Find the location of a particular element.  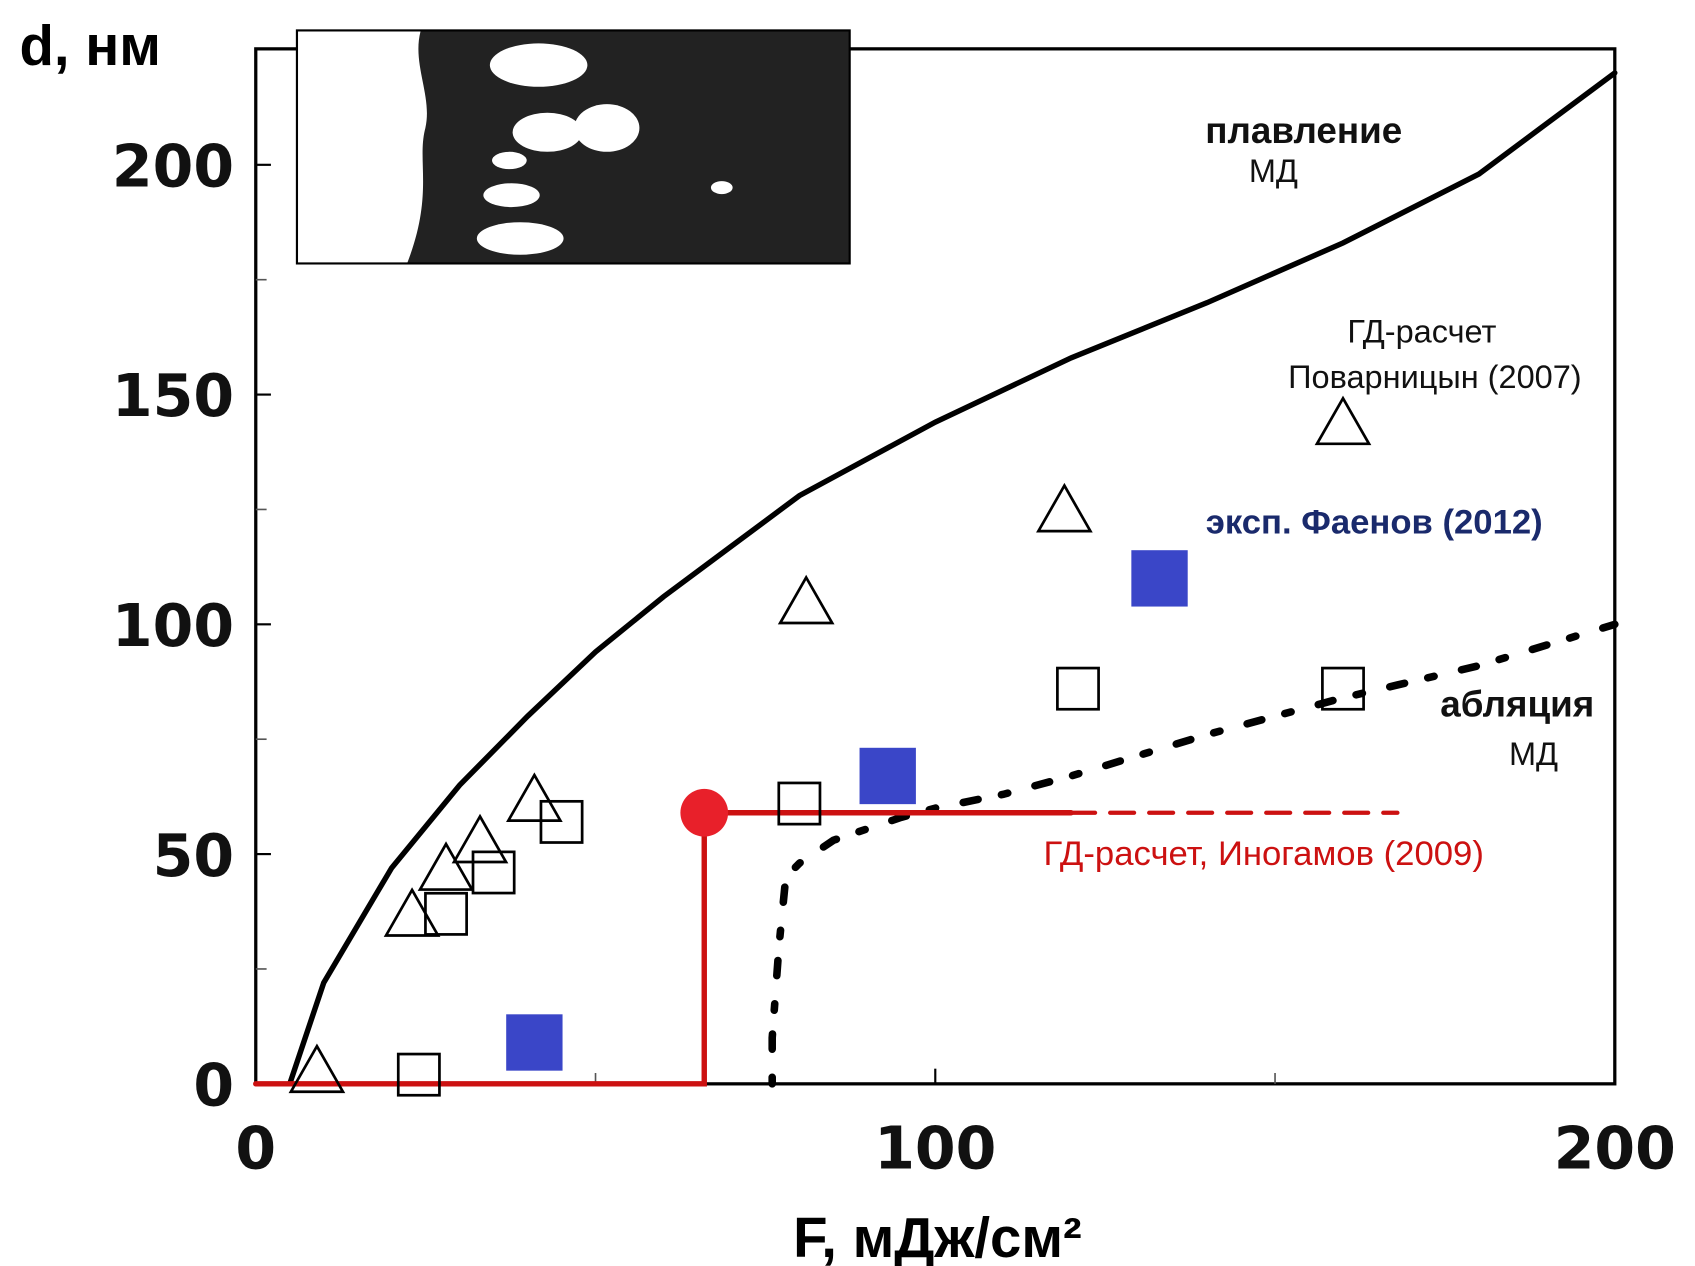

inset-image is located at coordinates (573, 147).